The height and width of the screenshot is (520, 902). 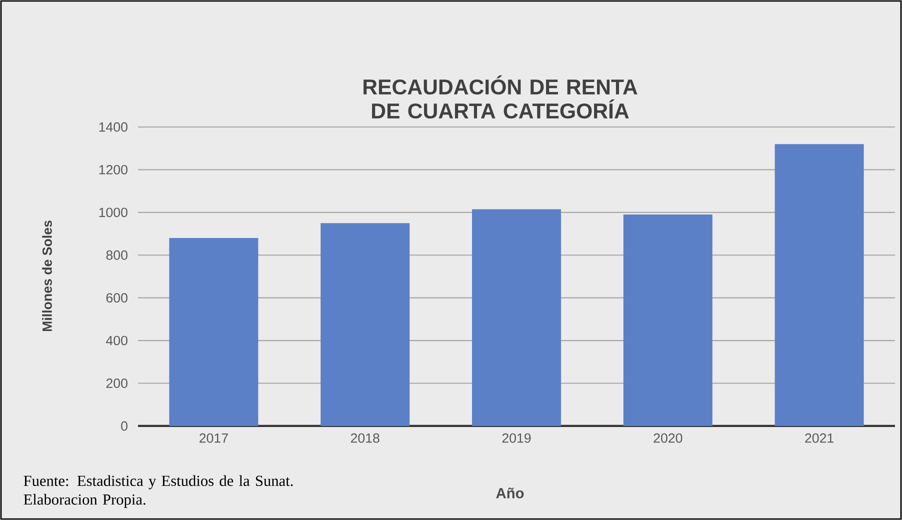 What do you see at coordinates (819, 438) in the screenshot?
I see `x-tick-label: 2021` at bounding box center [819, 438].